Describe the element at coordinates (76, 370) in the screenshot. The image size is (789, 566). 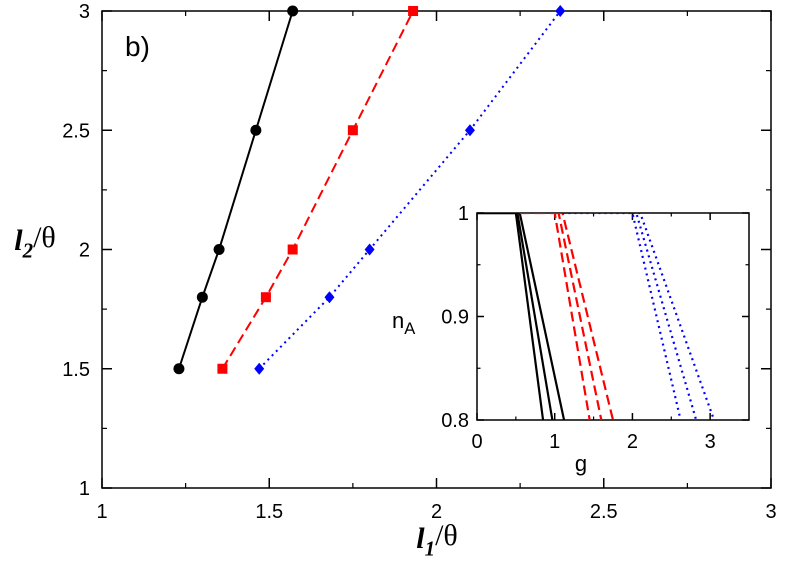
I see `main-y-tick-label: 1.5` at that location.